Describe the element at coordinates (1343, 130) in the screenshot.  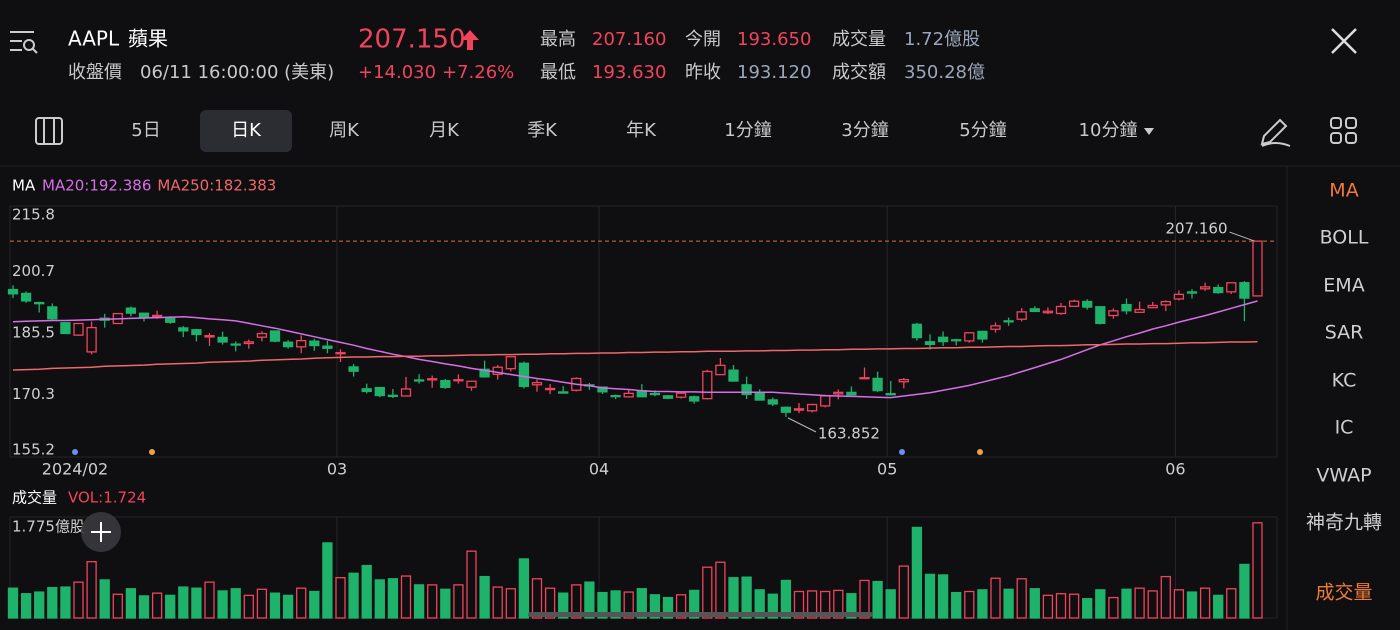
I see `grid-icon` at that location.